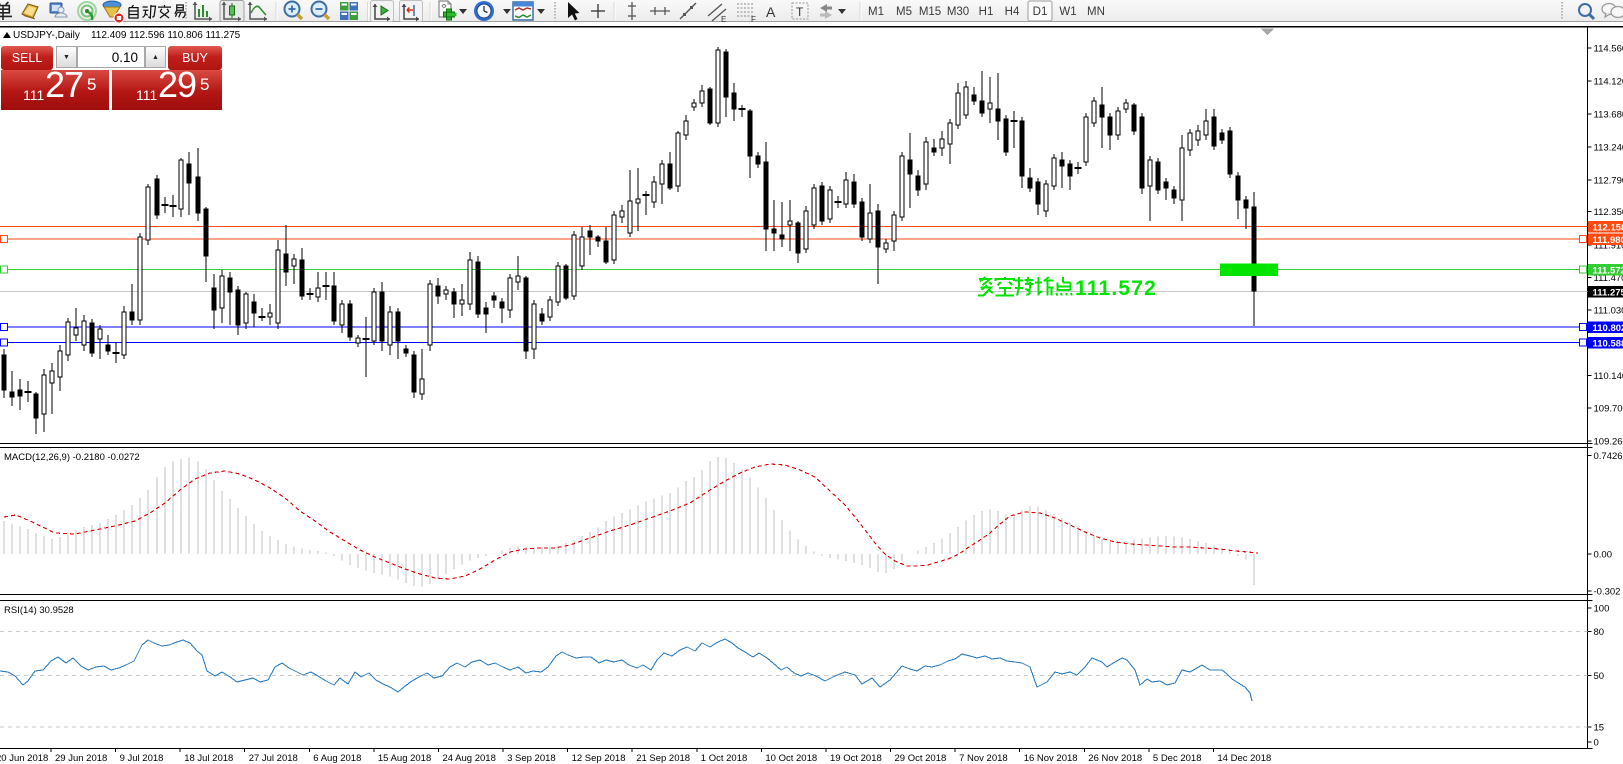 This screenshot has height=764, width=1623. What do you see at coordinates (983, 758) in the screenshot?
I see `svg-text: 7 Nov 2018` at bounding box center [983, 758].